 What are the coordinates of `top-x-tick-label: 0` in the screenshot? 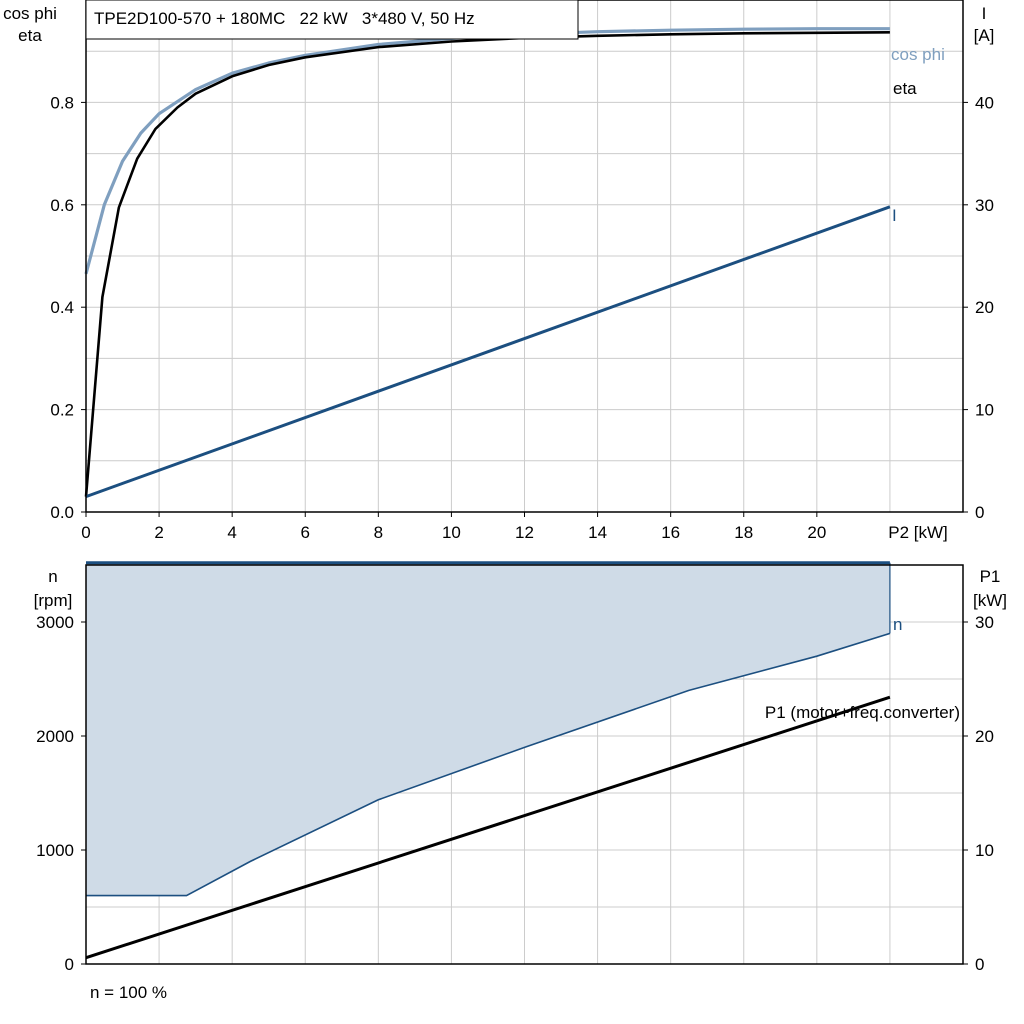 It's located at (85, 532).